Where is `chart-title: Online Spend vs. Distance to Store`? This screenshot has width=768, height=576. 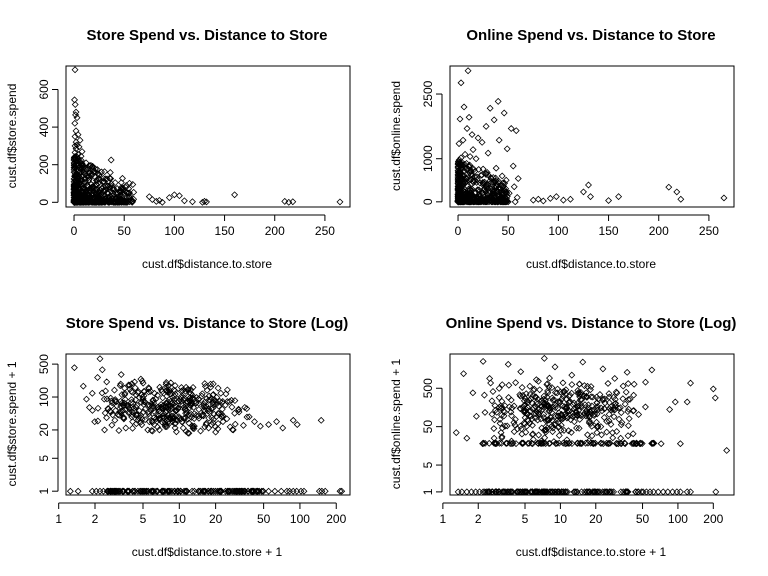
chart-title: Online Spend vs. Distance to Store is located at coordinates (590, 35).